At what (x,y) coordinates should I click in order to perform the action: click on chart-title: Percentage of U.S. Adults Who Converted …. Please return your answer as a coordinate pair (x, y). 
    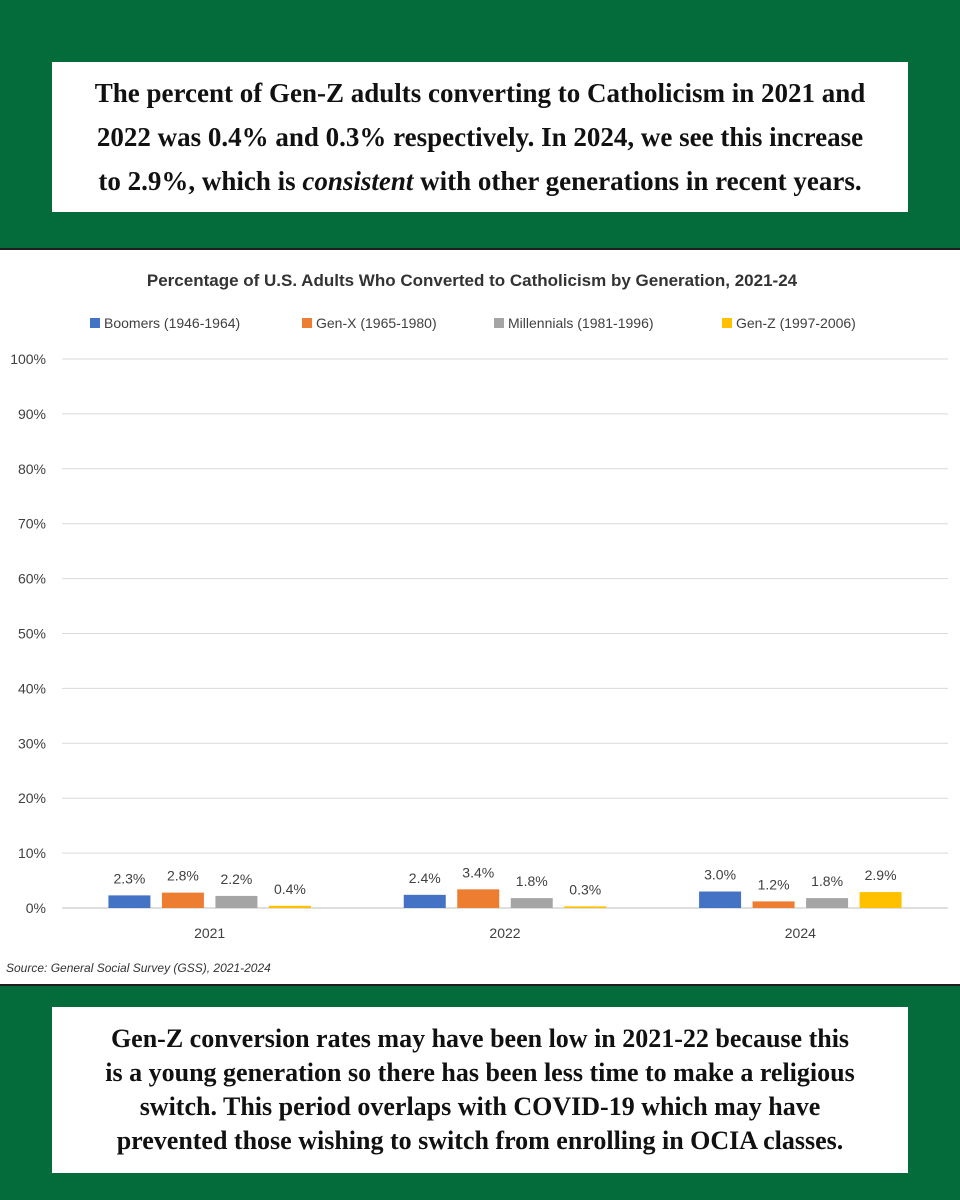
    Looking at the image, I should click on (472, 280).